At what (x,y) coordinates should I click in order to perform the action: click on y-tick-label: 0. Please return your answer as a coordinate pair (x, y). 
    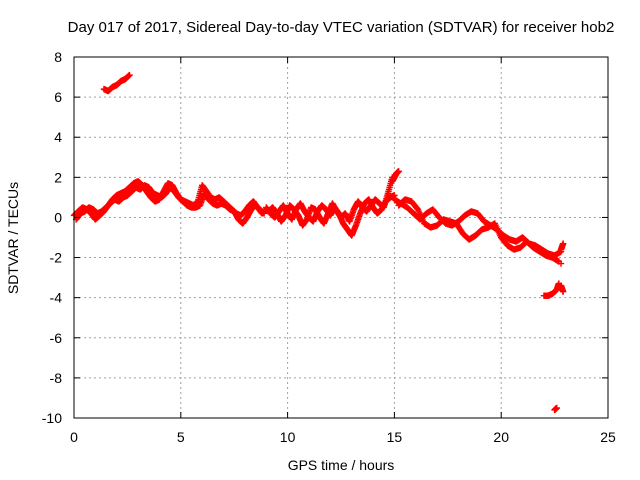
    Looking at the image, I should click on (58, 217).